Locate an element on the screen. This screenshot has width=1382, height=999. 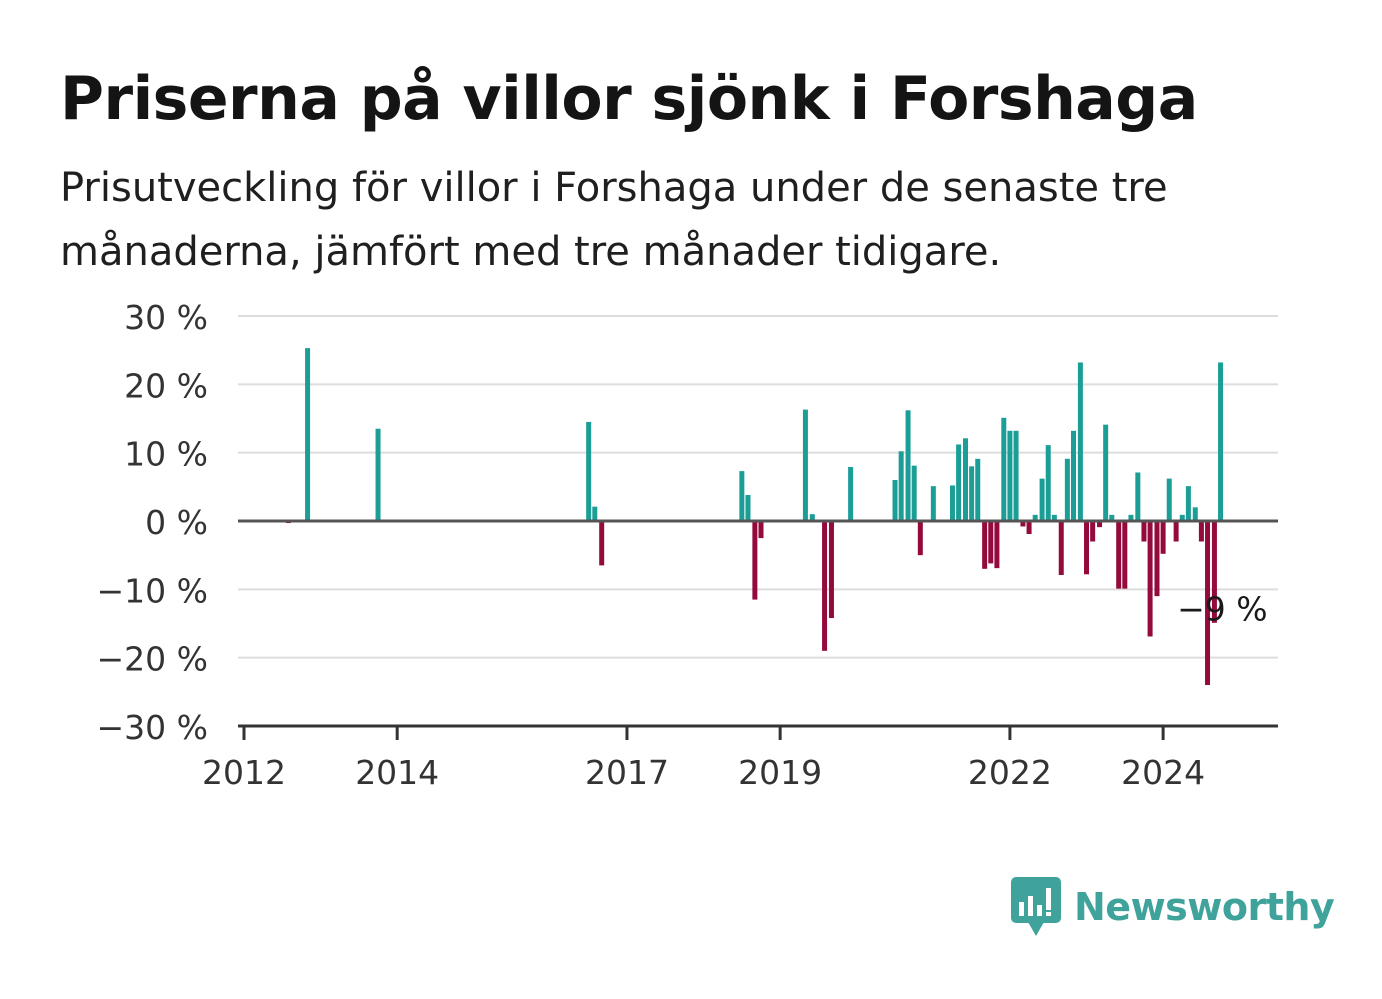
y-axis-labels: −30 % −20 % −10 % 0 % 10 % 20 % 30 % is located at coordinates (153, 522).